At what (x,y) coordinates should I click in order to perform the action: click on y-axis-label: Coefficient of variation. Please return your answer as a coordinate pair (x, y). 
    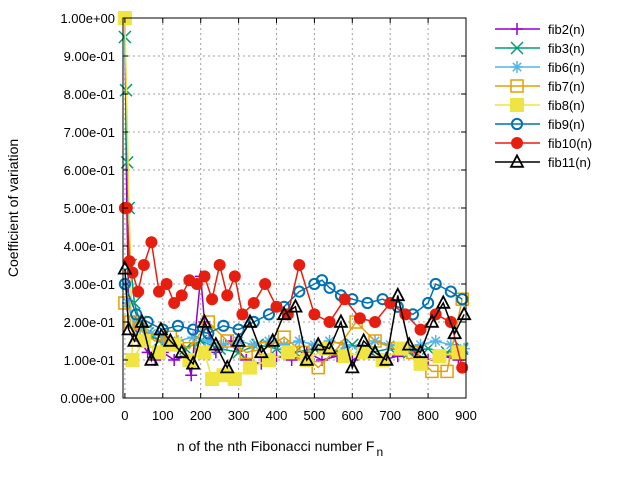
    Looking at the image, I should click on (13, 208).